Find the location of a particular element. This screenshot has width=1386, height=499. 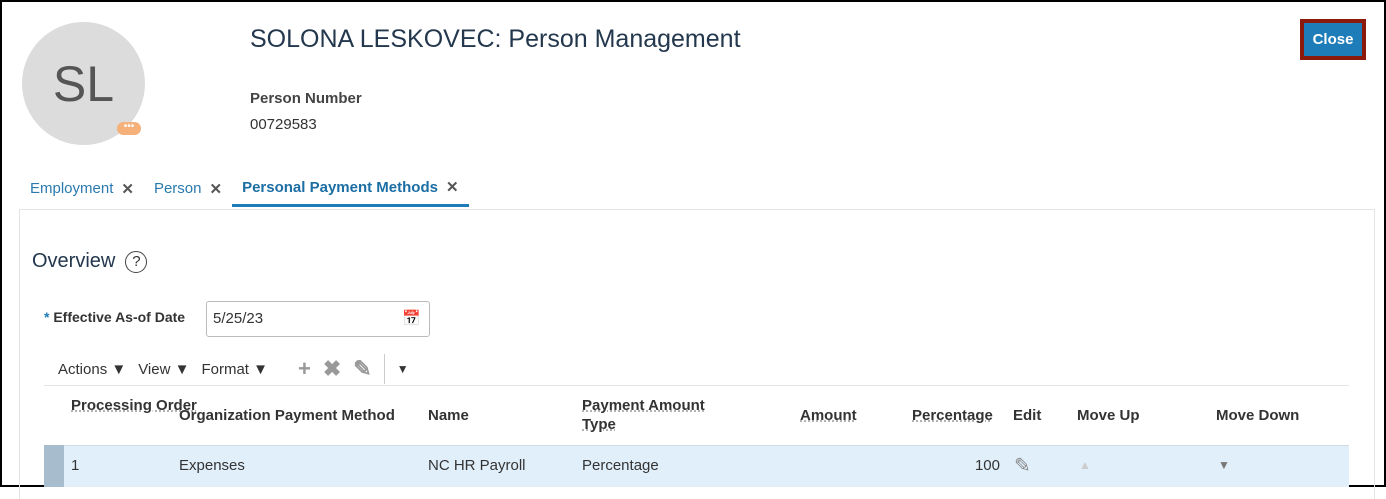

more-options-icon: ••• is located at coordinates (129, 128).